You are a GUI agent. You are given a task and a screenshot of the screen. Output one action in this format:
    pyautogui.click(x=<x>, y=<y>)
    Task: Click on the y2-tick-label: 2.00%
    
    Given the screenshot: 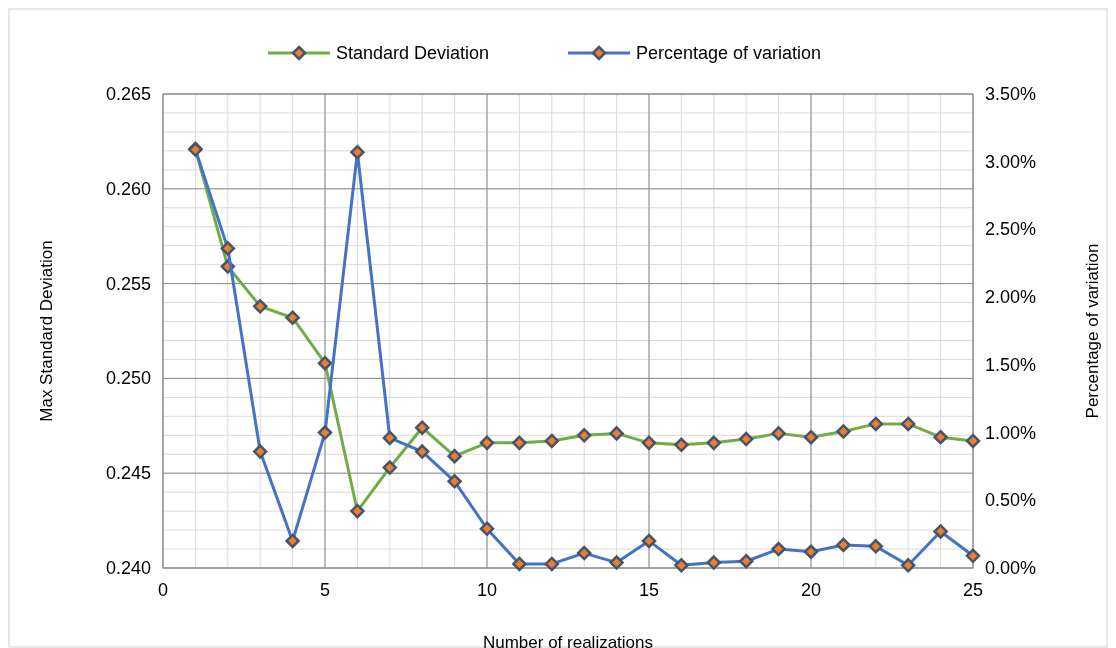 What is the action you would take?
    pyautogui.click(x=1011, y=297)
    